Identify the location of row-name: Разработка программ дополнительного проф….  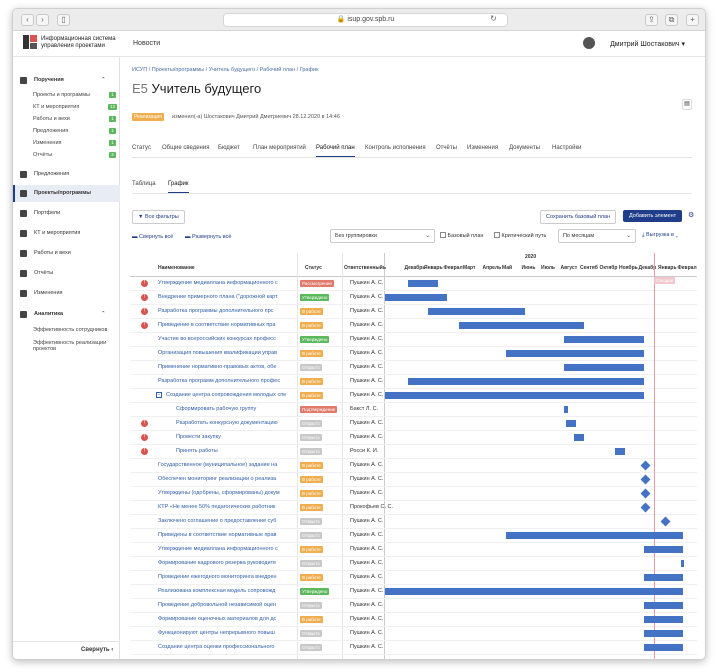
(219, 381).